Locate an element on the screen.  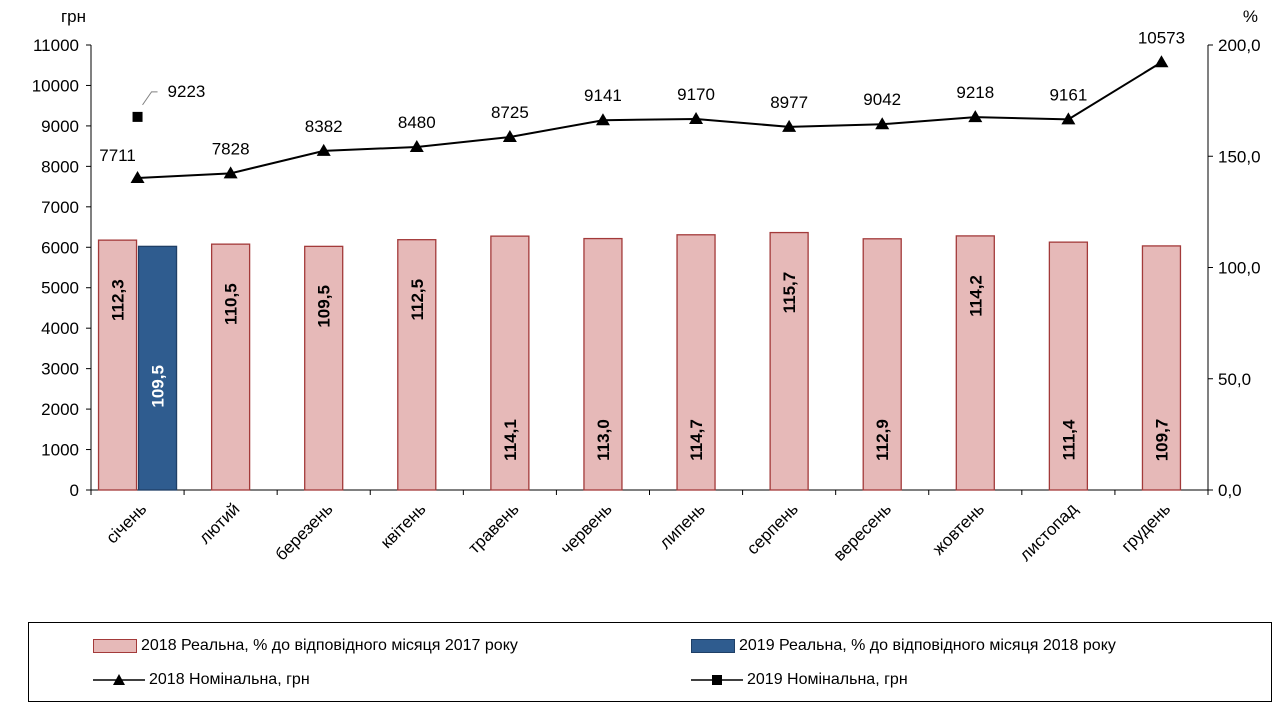
line-2018-nominal-data-label: 9042 is located at coordinates (882, 99).